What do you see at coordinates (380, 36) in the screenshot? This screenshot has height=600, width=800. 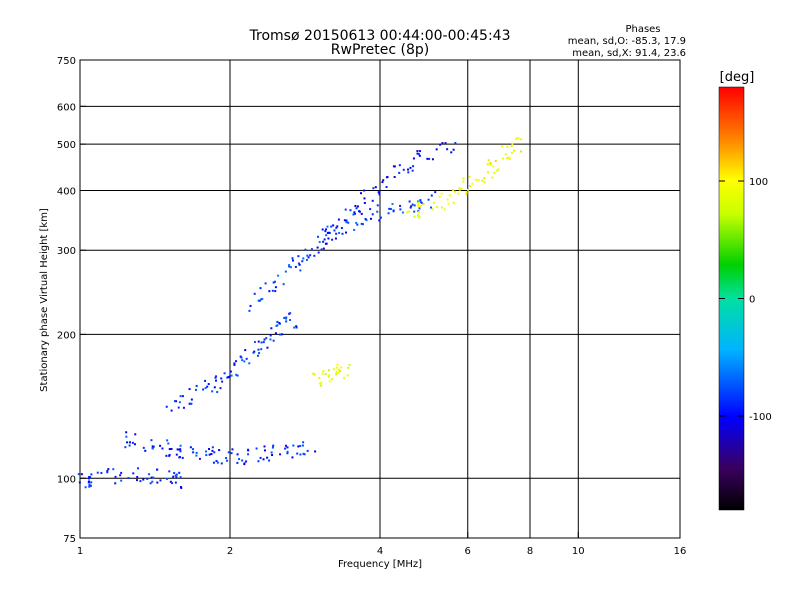 I see `chart-title: Tromsø 20150613 00:44:00-00:45:43` at bounding box center [380, 36].